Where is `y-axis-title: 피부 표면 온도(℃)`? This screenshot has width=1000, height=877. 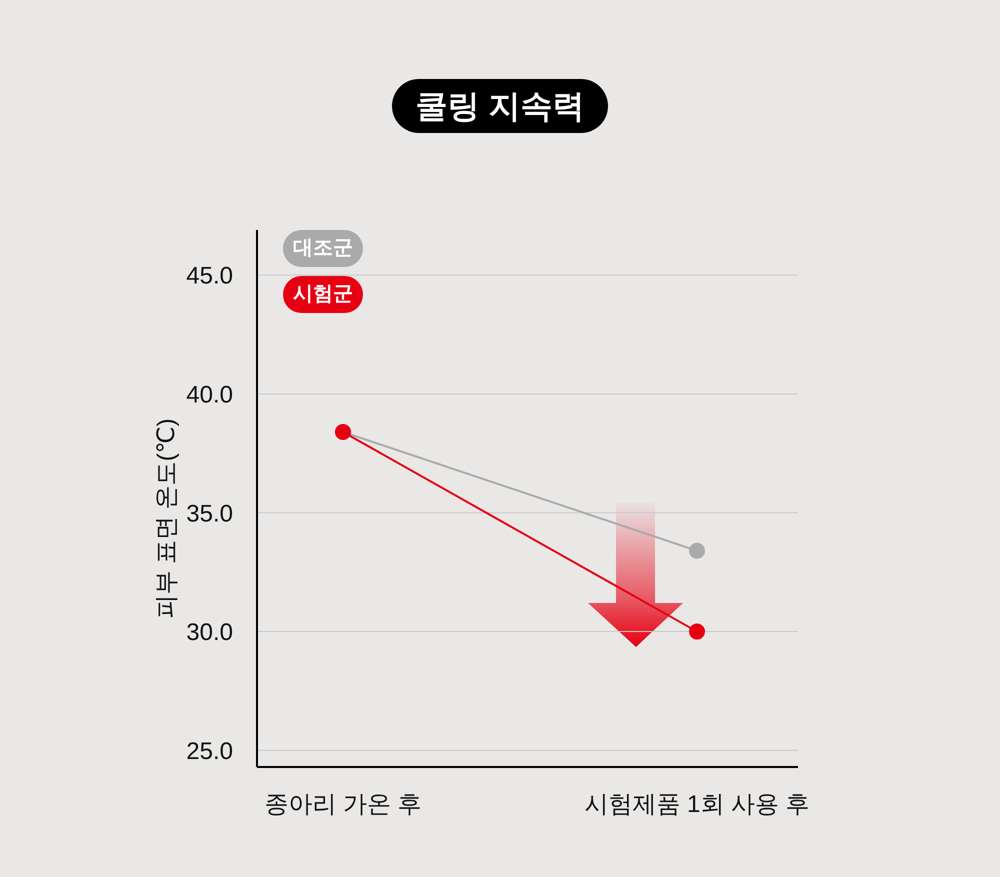
y-axis-title: 피부 표면 온도(℃) is located at coordinates (166, 518).